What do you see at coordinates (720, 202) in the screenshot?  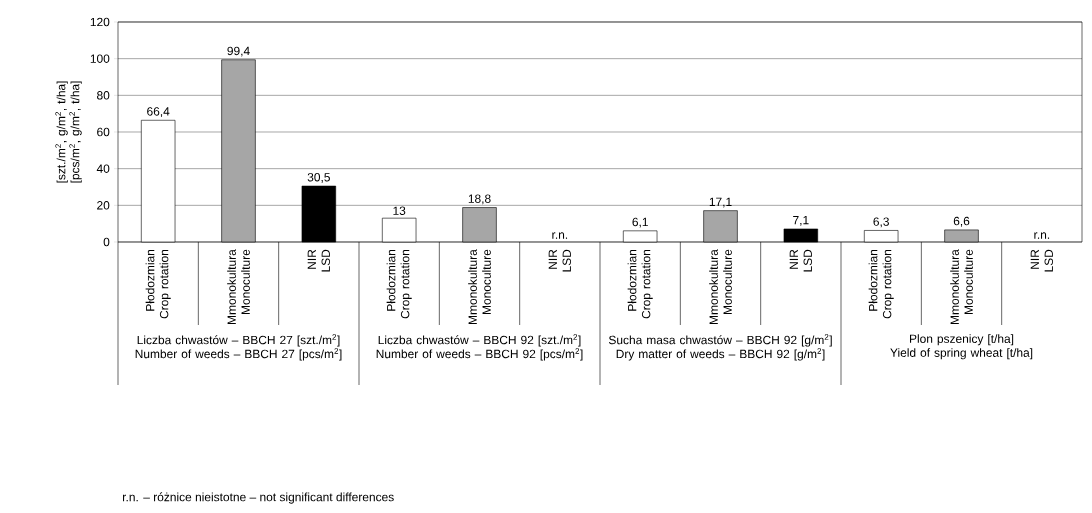 I see `data-label: 17,1` at bounding box center [720, 202].